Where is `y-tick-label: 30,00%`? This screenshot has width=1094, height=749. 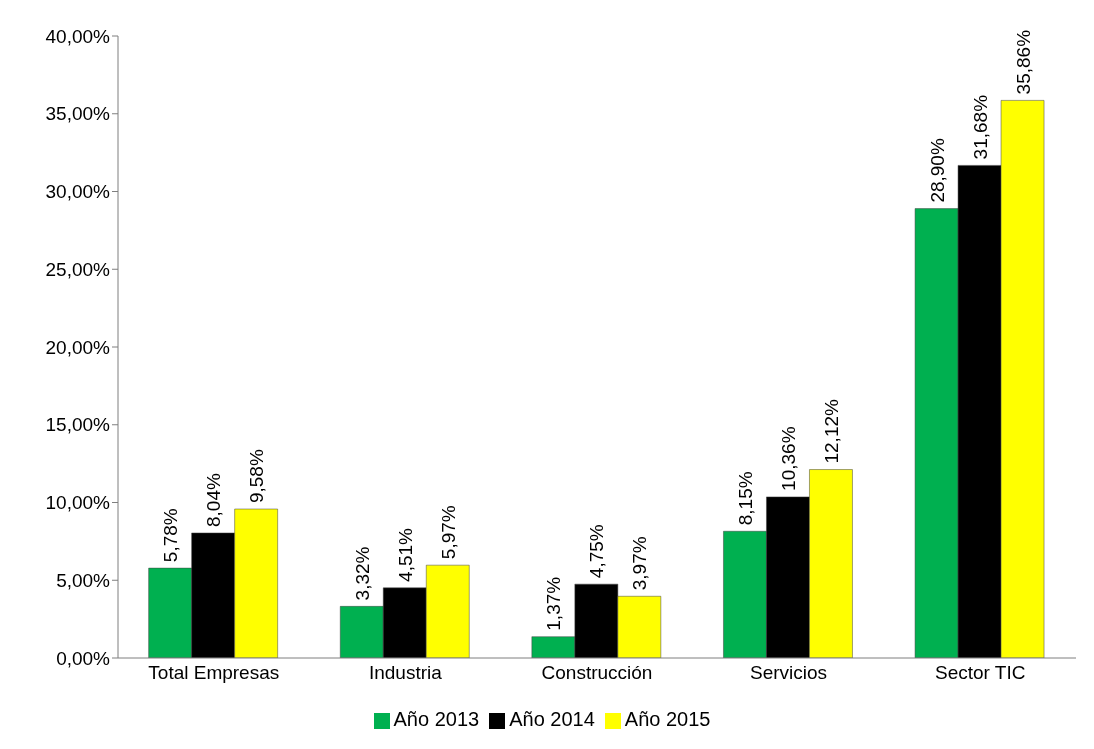
y-tick-label: 30,00% is located at coordinates (78, 192).